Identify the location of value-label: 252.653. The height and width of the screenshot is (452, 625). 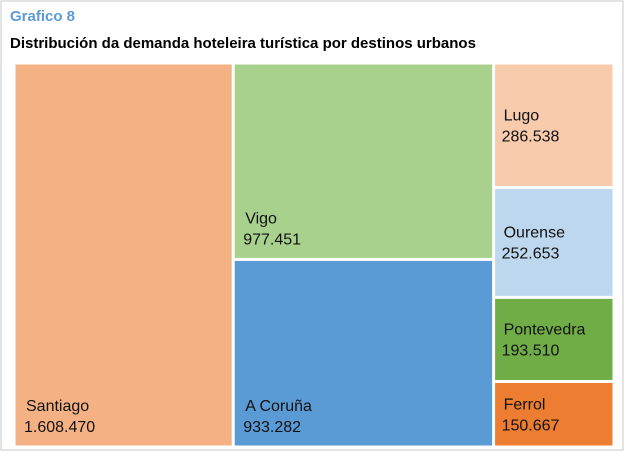
(531, 254).